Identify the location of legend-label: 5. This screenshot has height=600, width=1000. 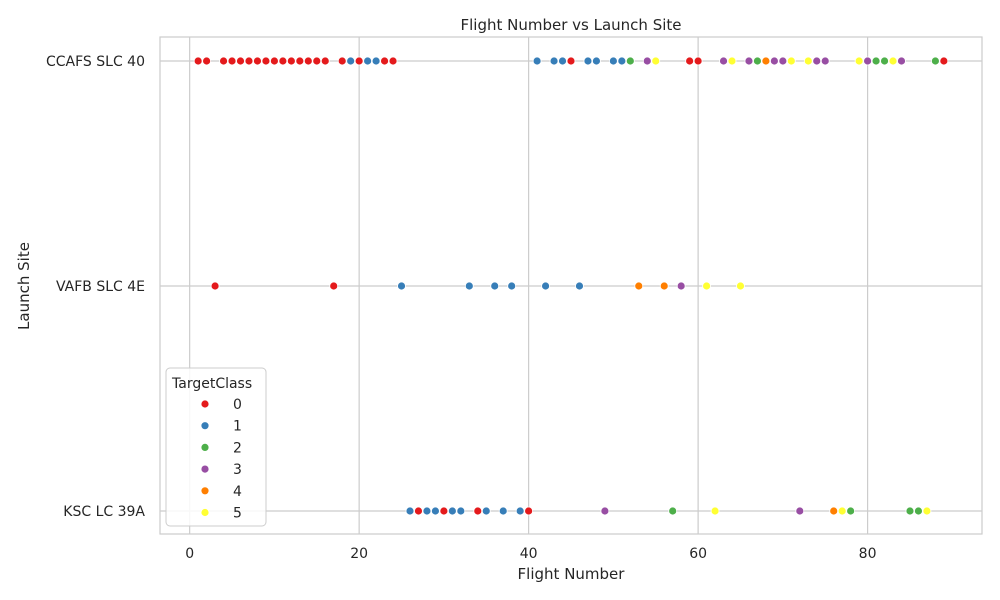
(237, 514).